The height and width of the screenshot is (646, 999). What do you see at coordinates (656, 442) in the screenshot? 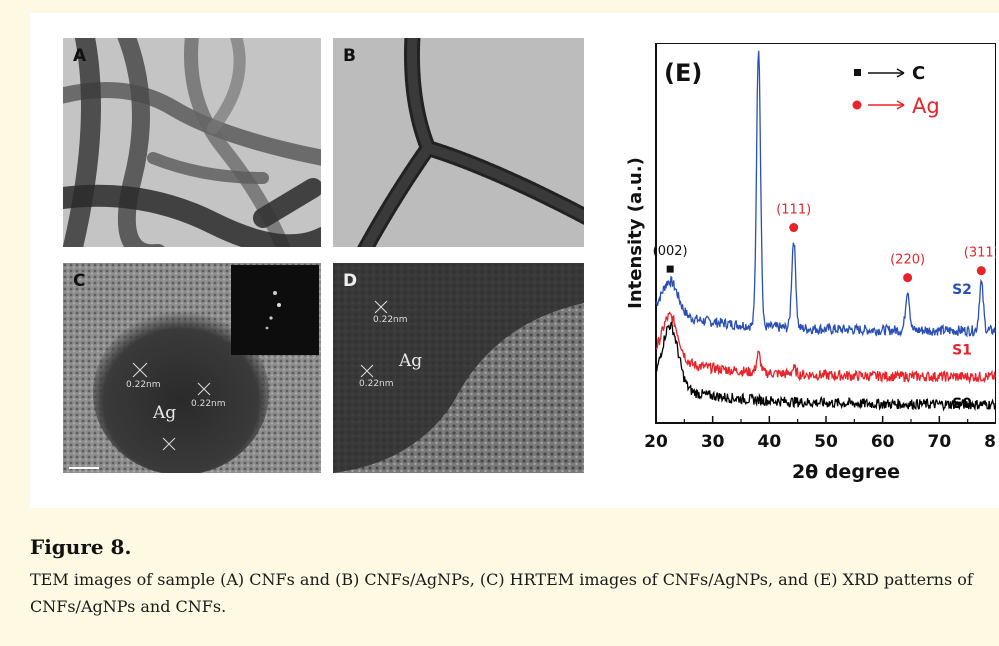
I see `x-tick-label-20: 20` at bounding box center [656, 442].